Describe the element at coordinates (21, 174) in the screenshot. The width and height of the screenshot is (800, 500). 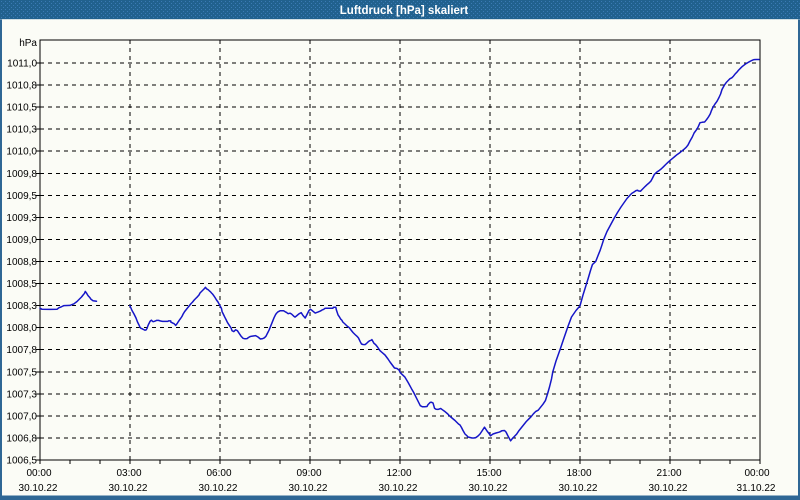
I see `svg-text: 1009,8` at that location.